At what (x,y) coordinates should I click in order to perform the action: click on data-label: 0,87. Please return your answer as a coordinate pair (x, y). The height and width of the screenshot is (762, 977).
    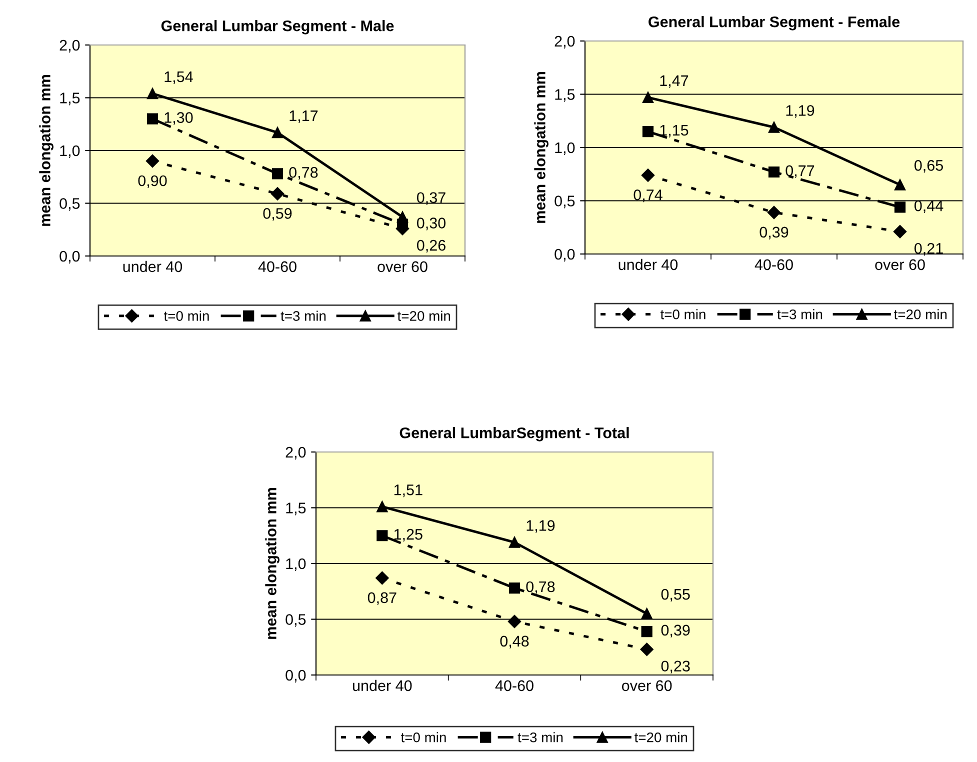
    Looking at the image, I should click on (382, 598).